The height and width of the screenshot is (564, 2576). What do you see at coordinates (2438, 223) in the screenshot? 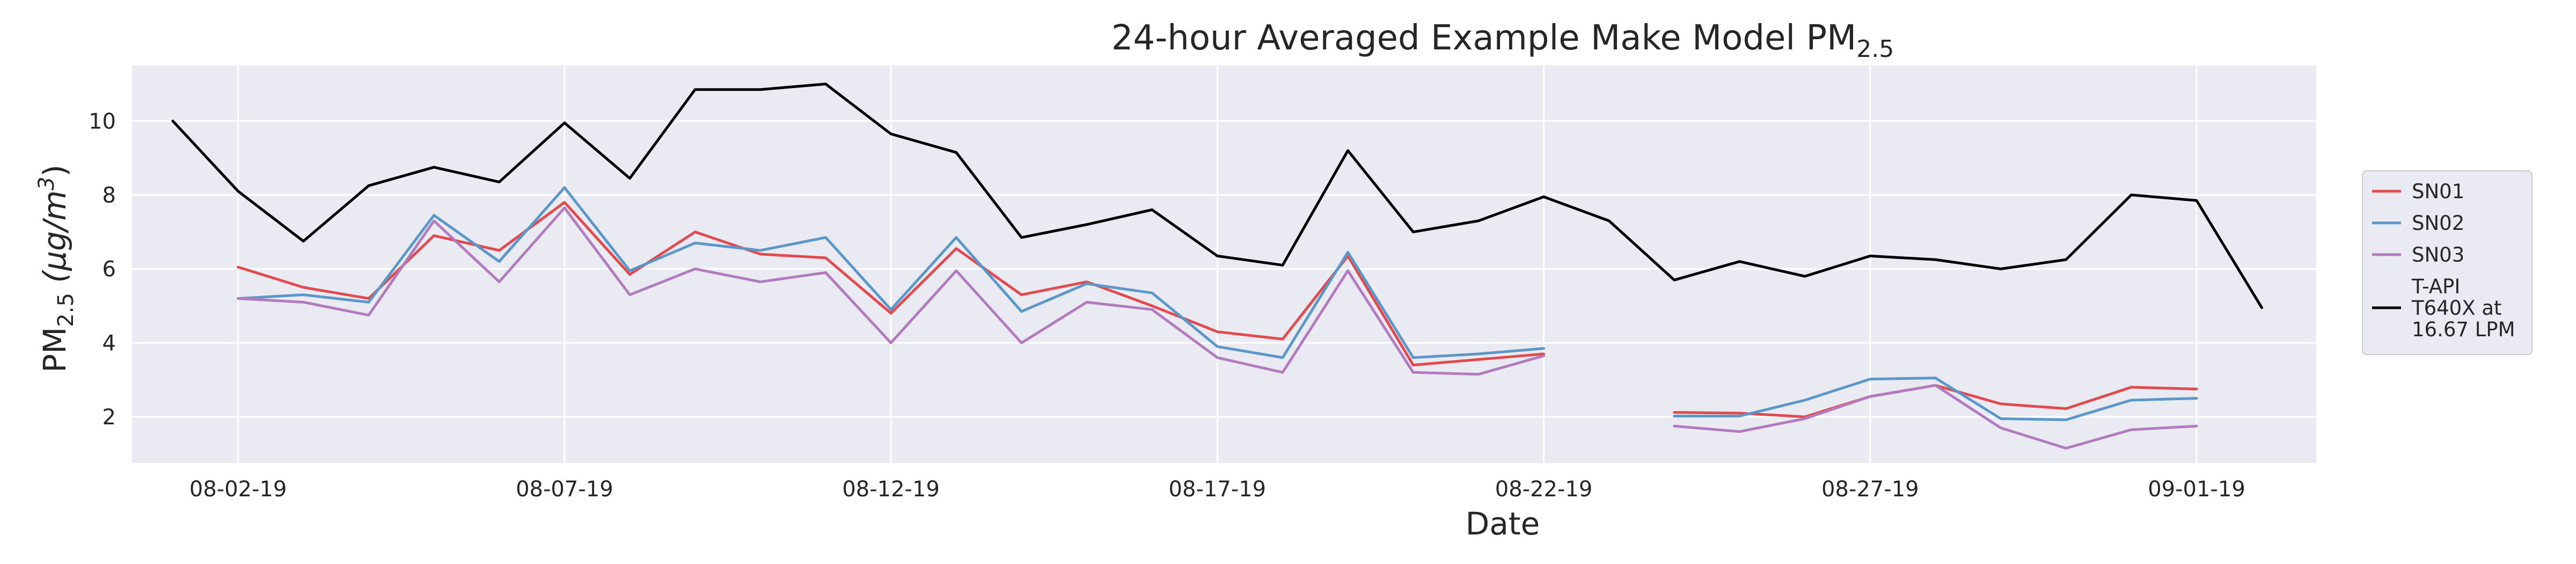
I see `legend-entry-label: SN02` at bounding box center [2438, 223].